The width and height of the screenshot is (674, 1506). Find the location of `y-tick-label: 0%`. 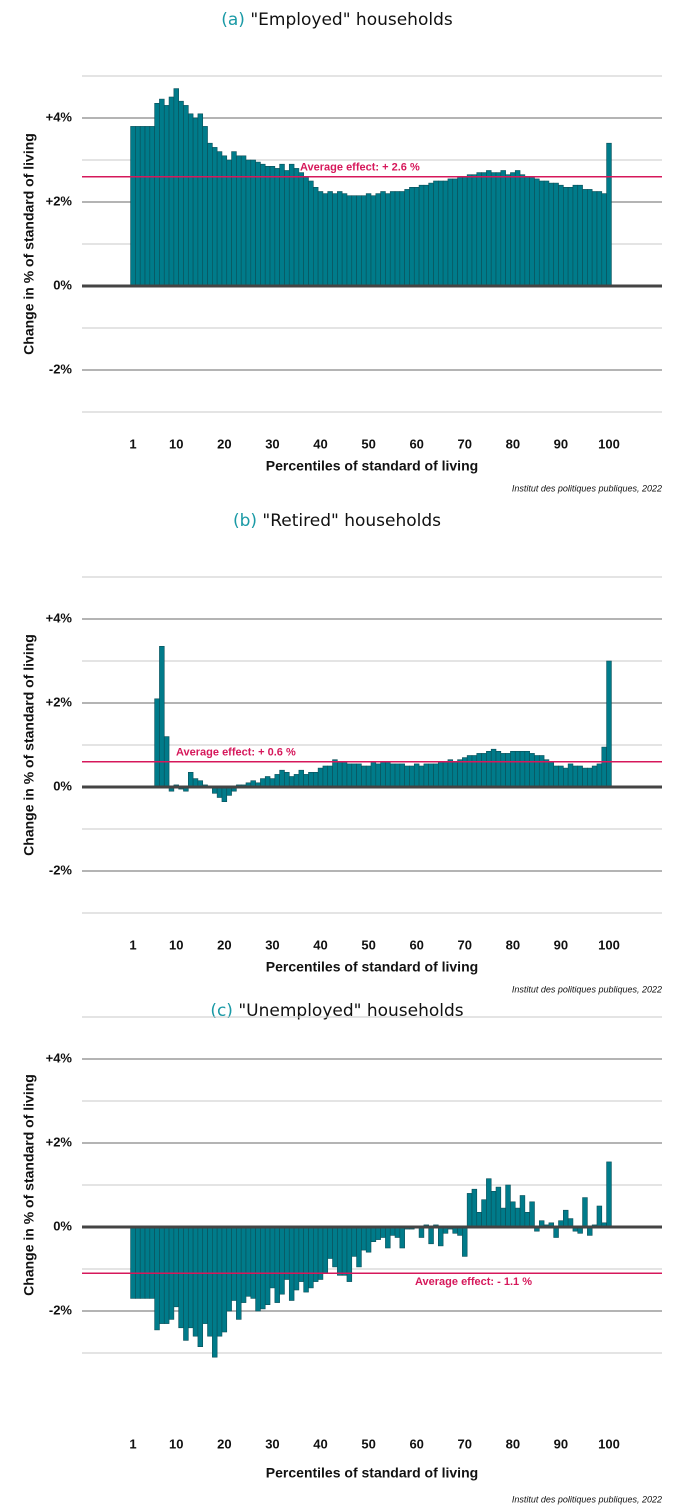

y-tick-label: 0% is located at coordinates (62, 785).